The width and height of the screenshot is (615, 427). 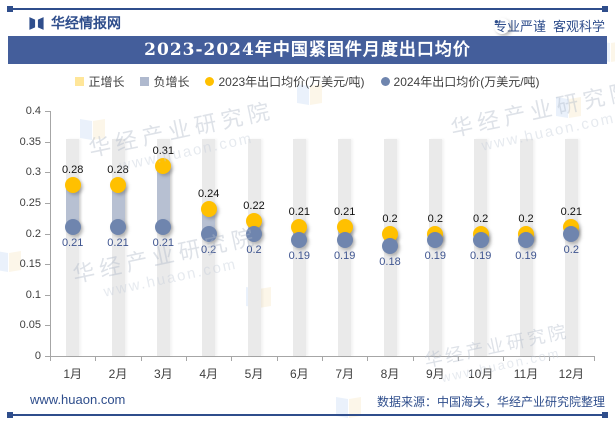 I want to click on x-tick-label: 6月, so click(x=299, y=374).